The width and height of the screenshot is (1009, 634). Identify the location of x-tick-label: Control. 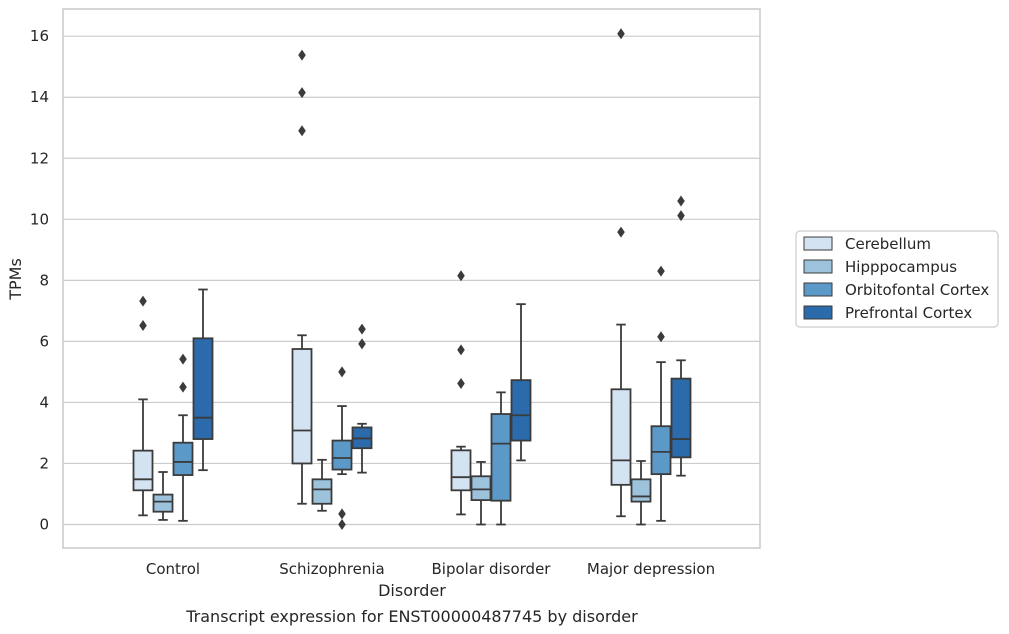
(173, 569).